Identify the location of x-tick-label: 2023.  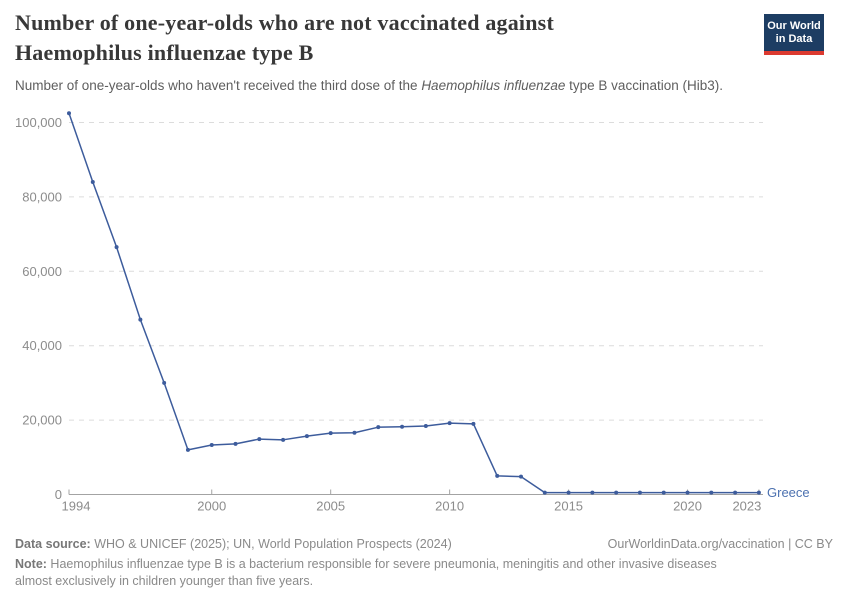
(746, 506).